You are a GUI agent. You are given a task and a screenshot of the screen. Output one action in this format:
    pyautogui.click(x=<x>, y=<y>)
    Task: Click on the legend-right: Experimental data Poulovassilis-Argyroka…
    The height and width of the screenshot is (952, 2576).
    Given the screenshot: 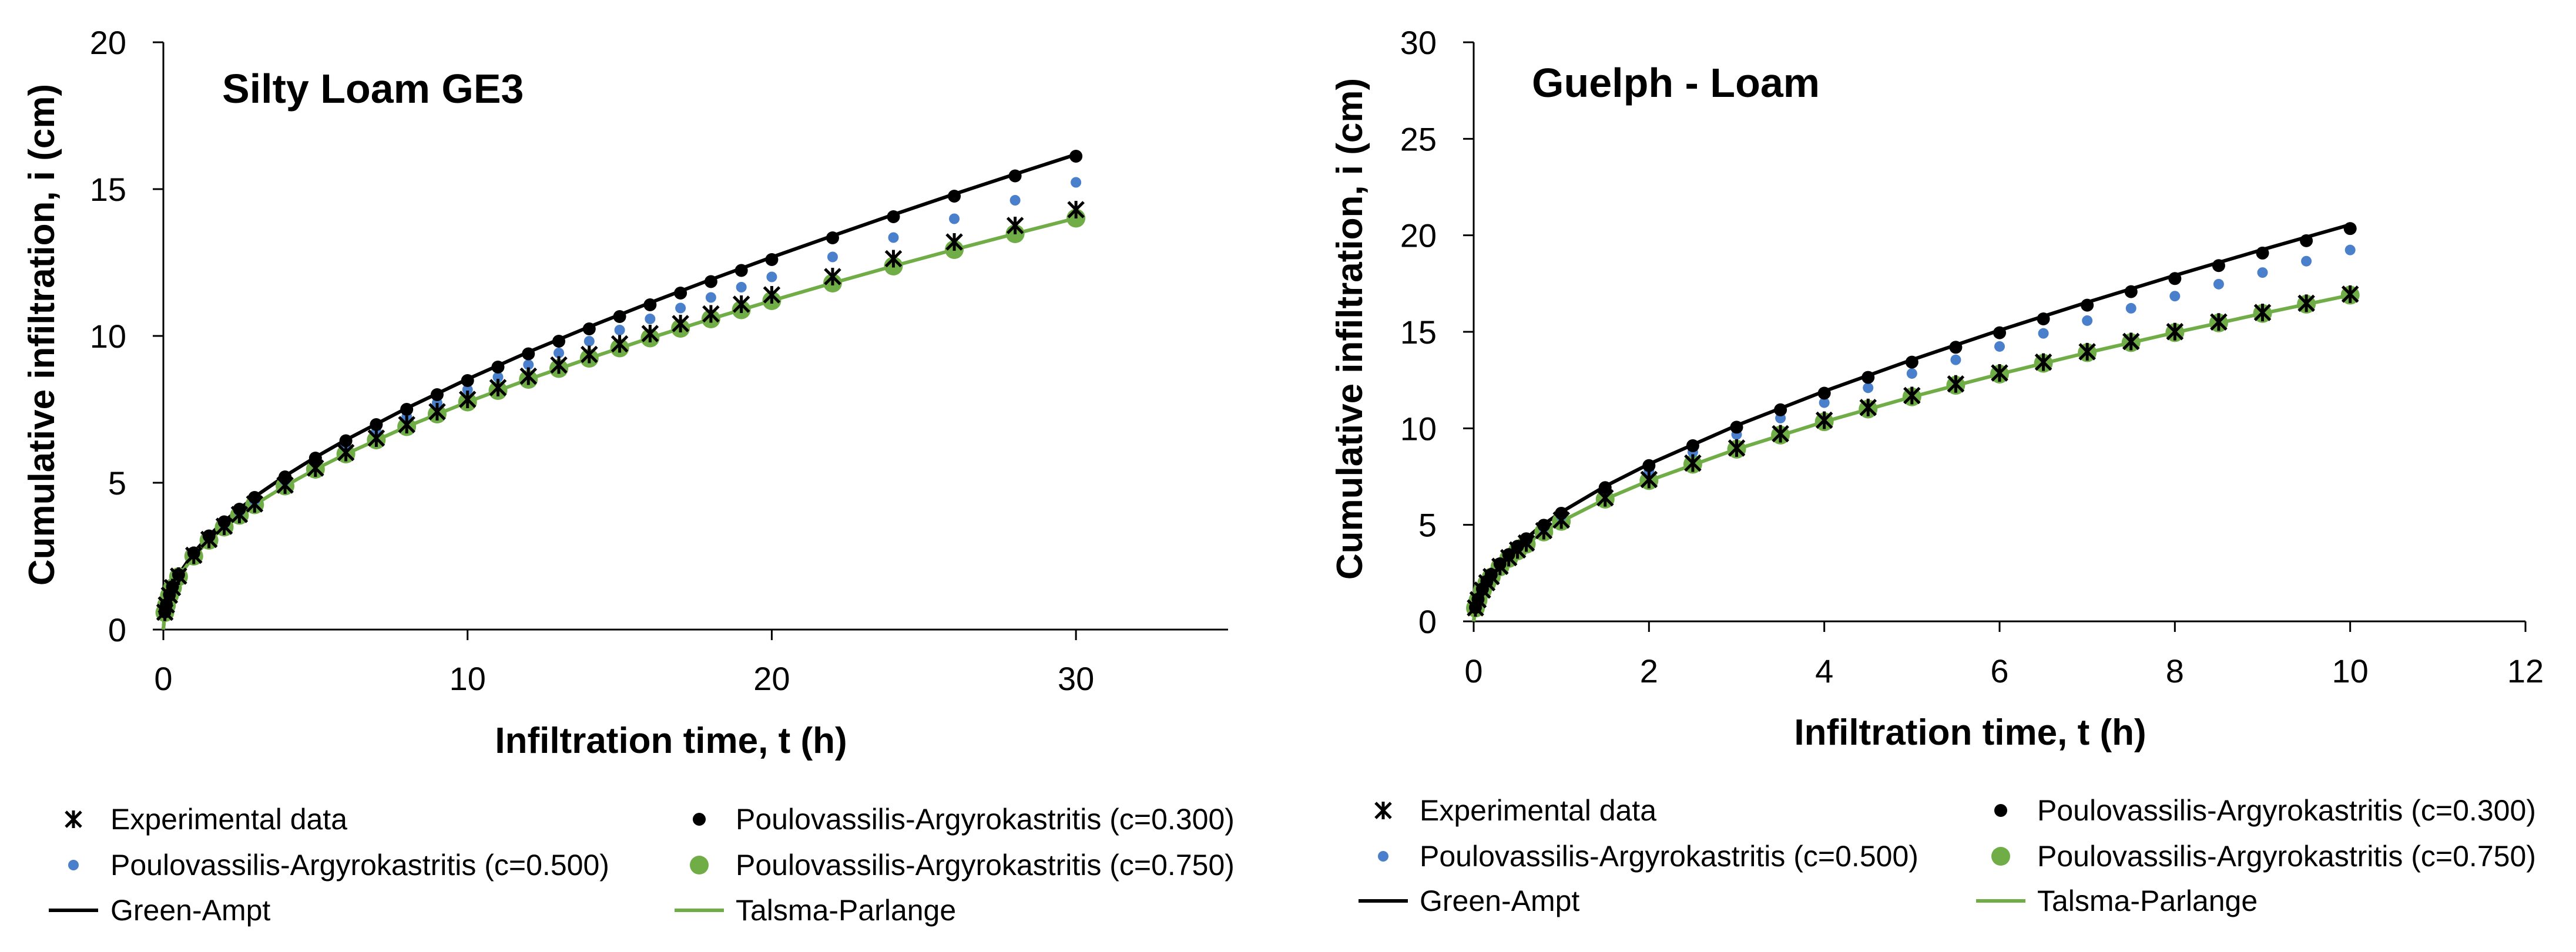 What is the action you would take?
    pyautogui.click(x=1947, y=855)
    